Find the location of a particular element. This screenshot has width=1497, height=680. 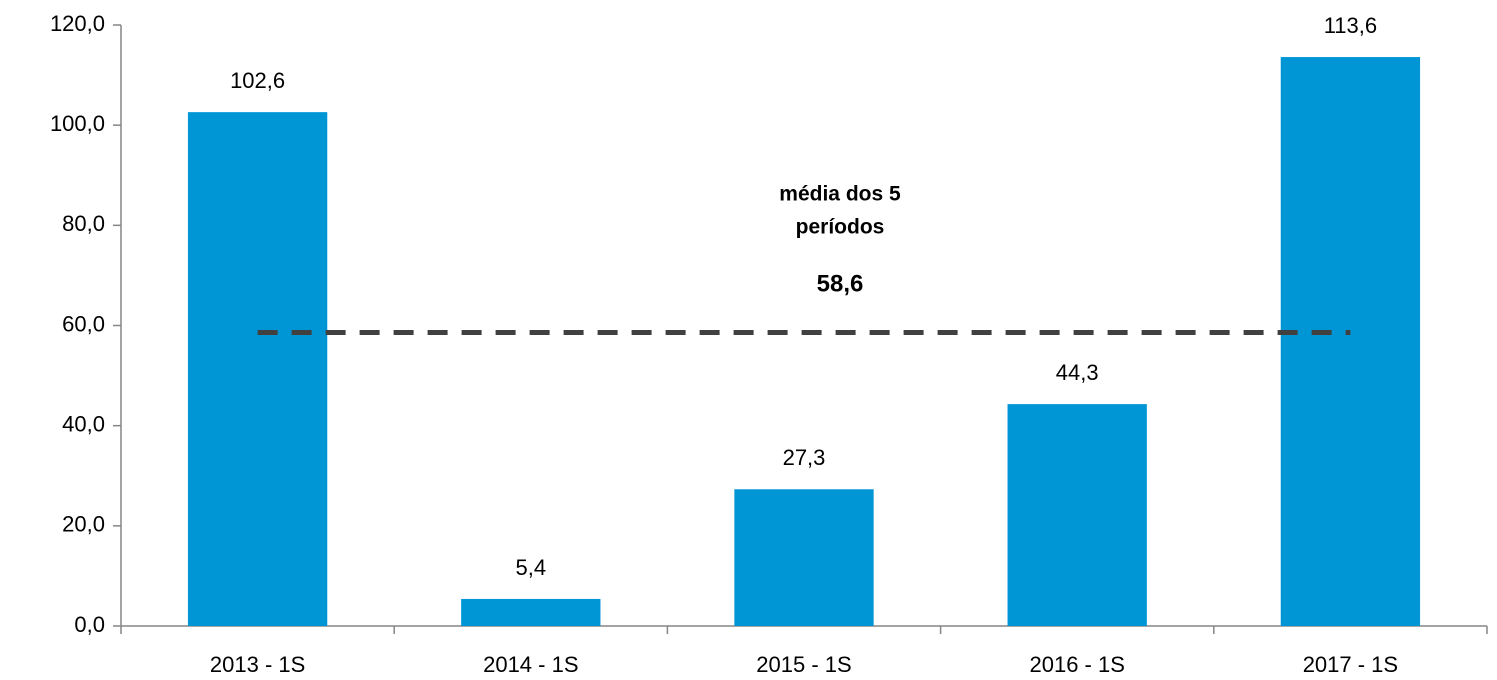

value-label: 27,3 is located at coordinates (804, 457).